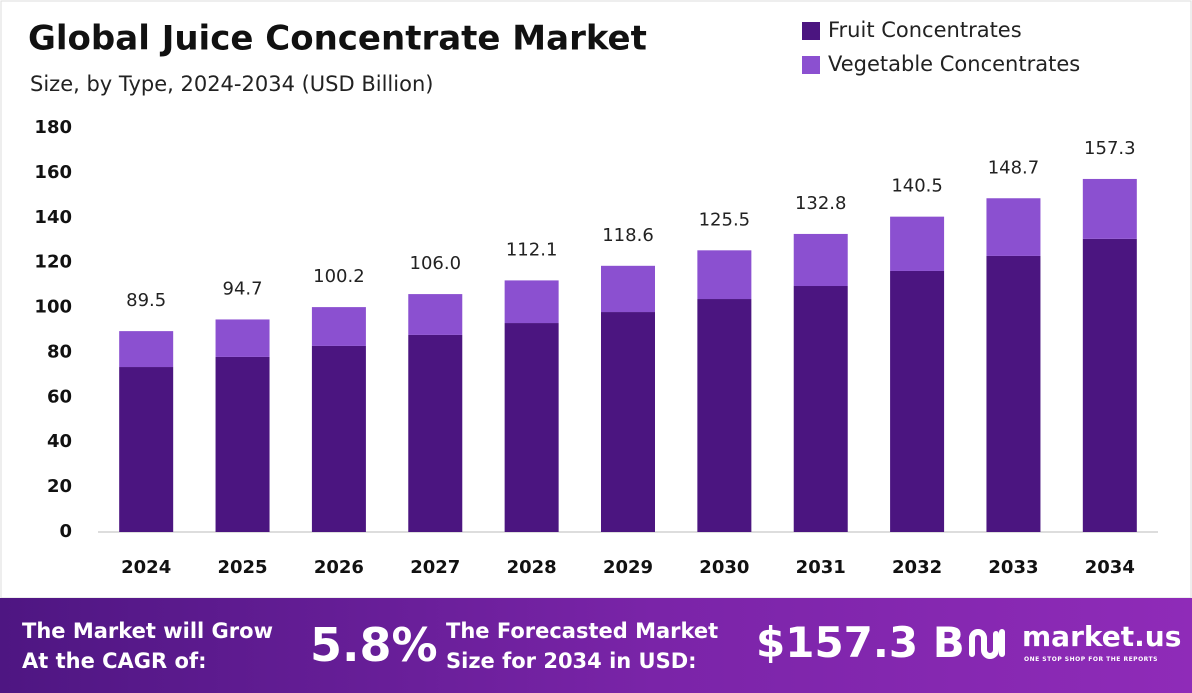 The height and width of the screenshot is (693, 1192). I want to click on x-tick-label: 2029, so click(628, 567).